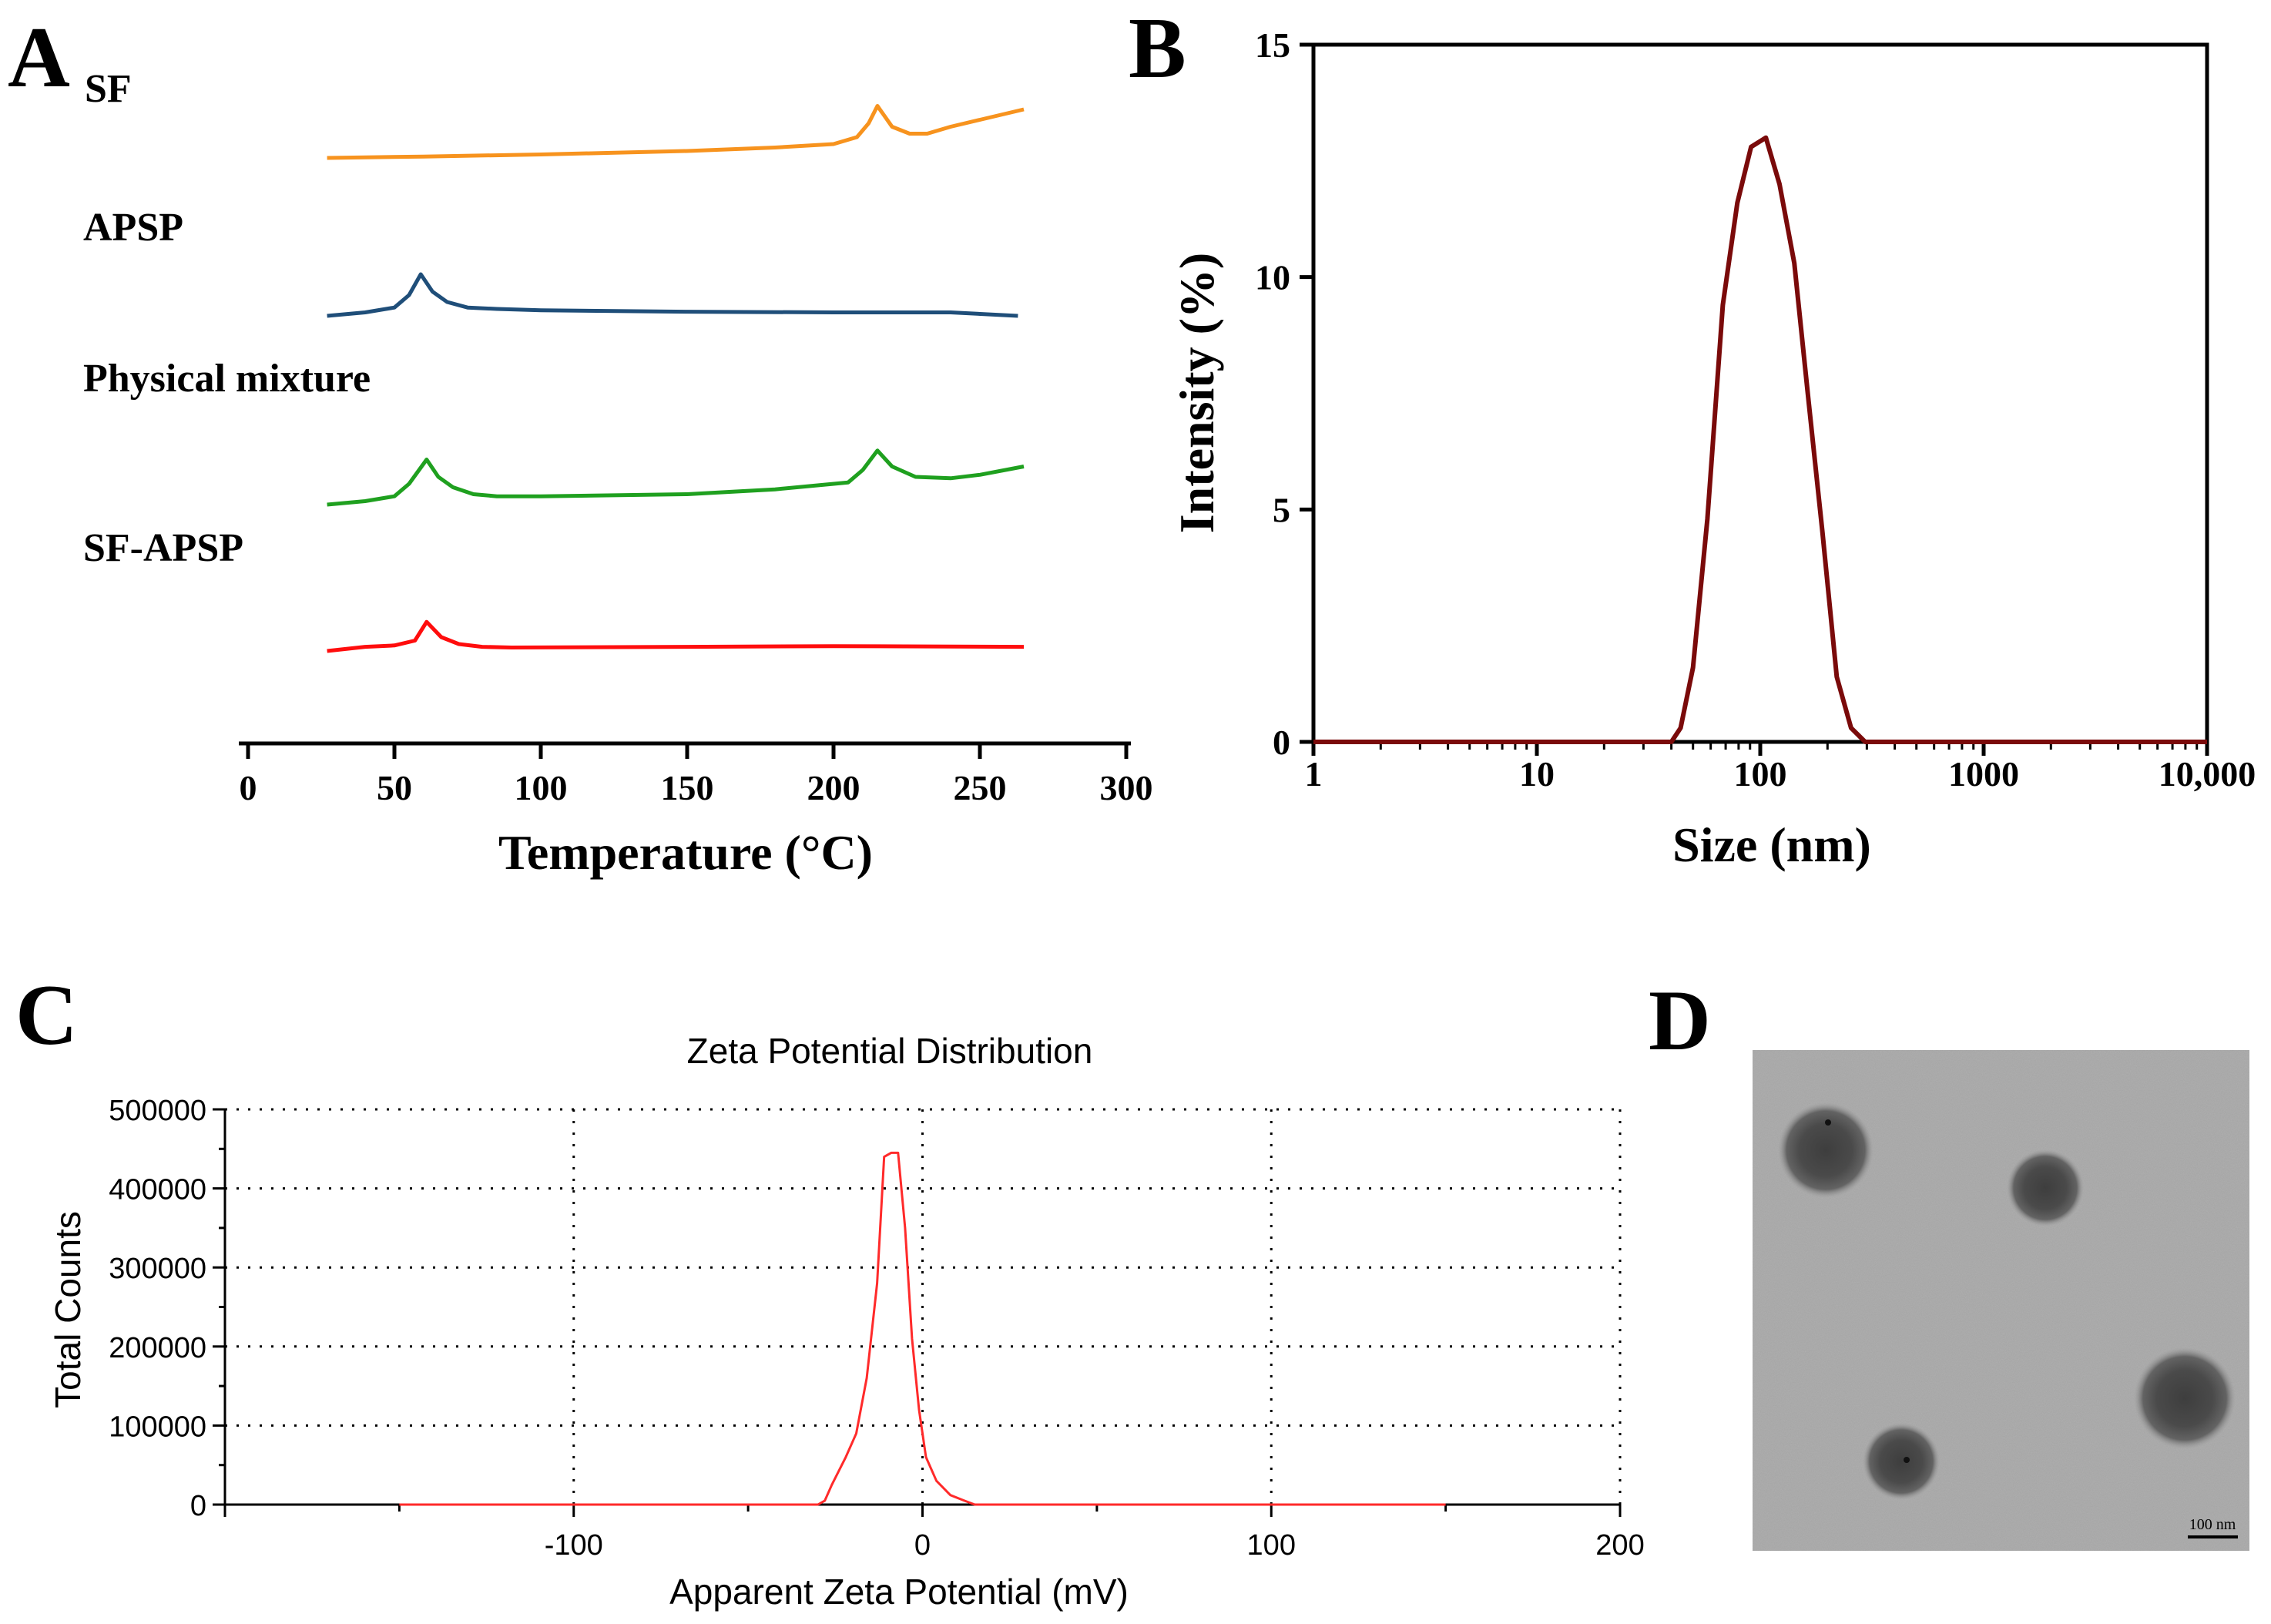 This screenshot has height=1624, width=2271. What do you see at coordinates (1314, 774) in the screenshot?
I see `x-tick-label: 1` at bounding box center [1314, 774].